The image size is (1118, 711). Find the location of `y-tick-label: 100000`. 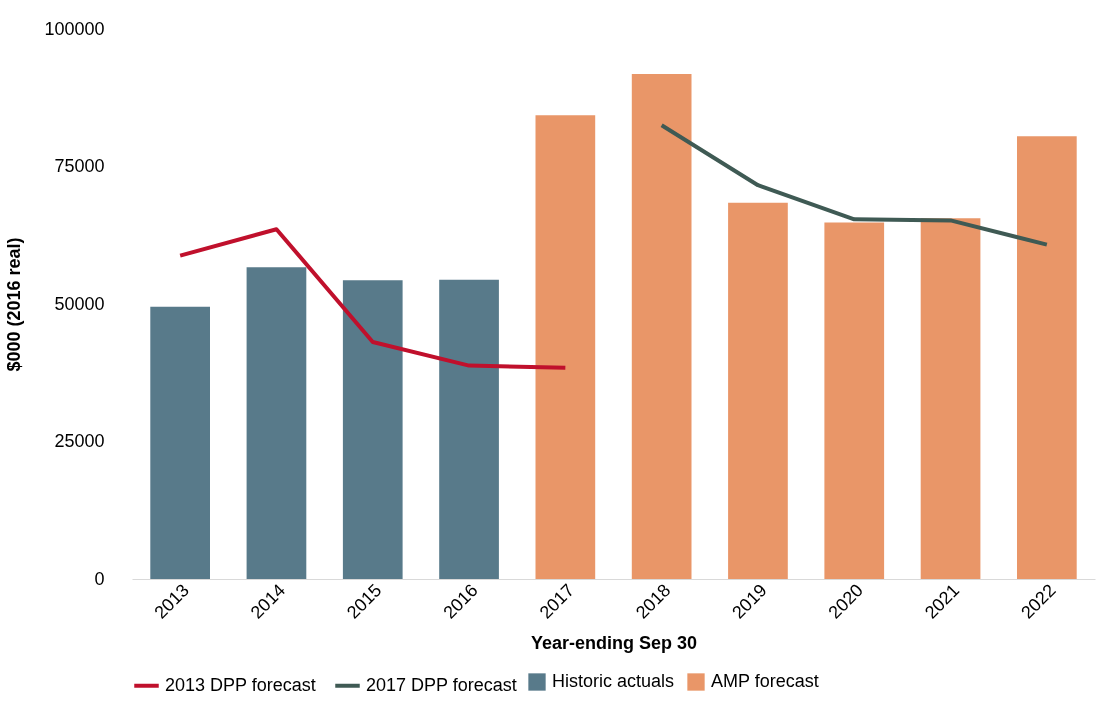

y-tick-label: 100000 is located at coordinates (74, 28).